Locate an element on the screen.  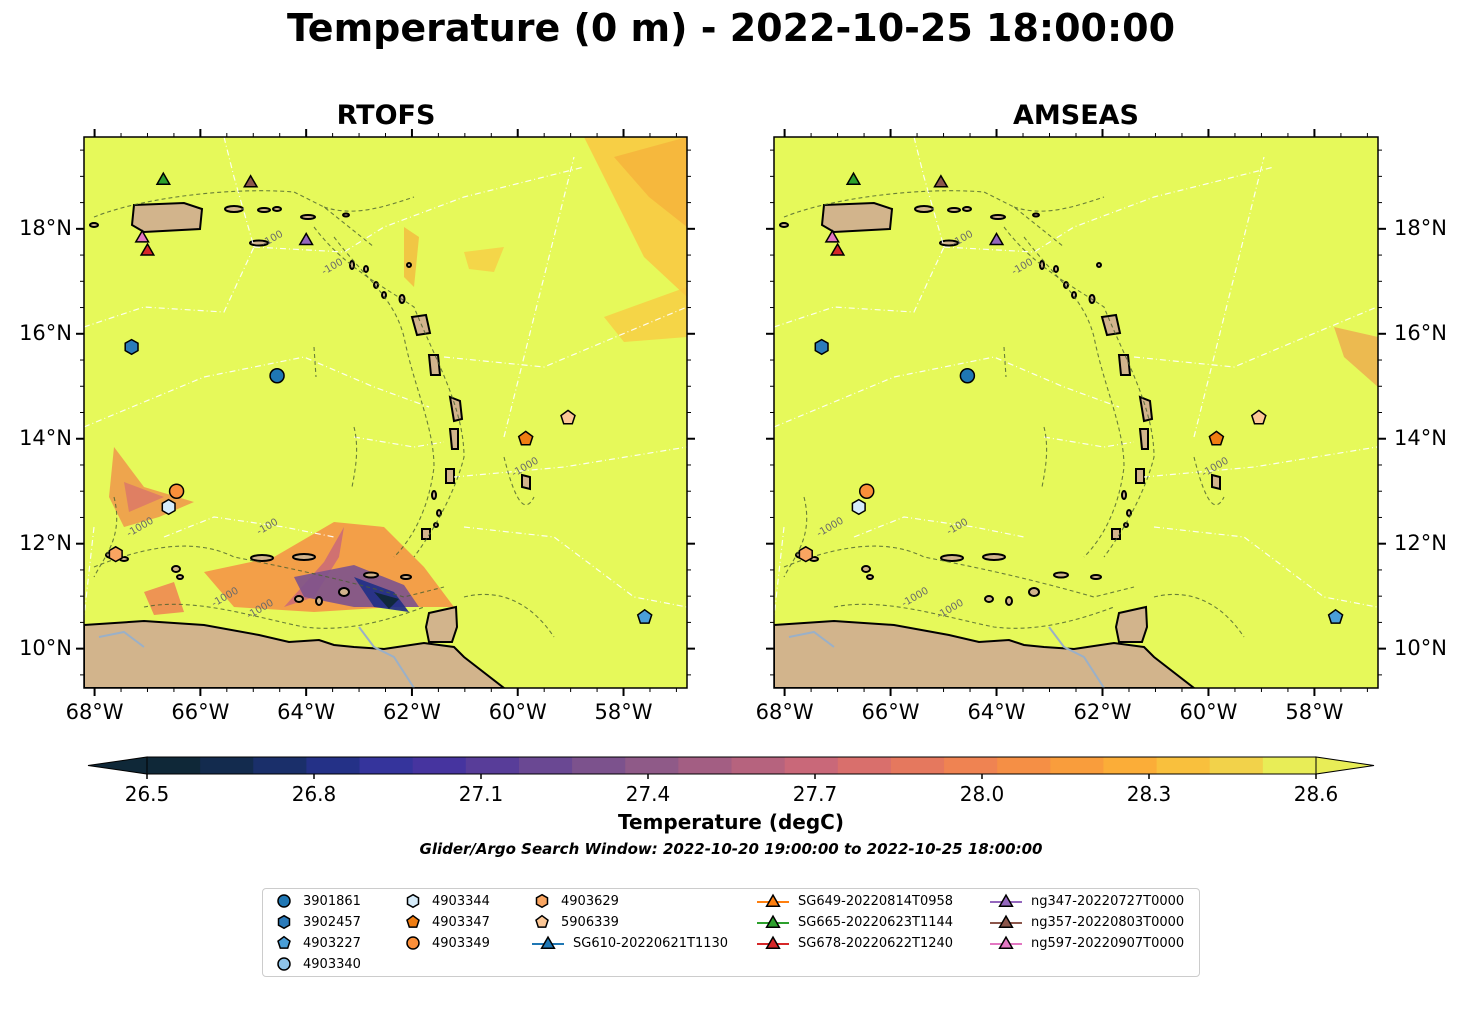
legend-entry: 4903344 is located at coordinates (446, 901).